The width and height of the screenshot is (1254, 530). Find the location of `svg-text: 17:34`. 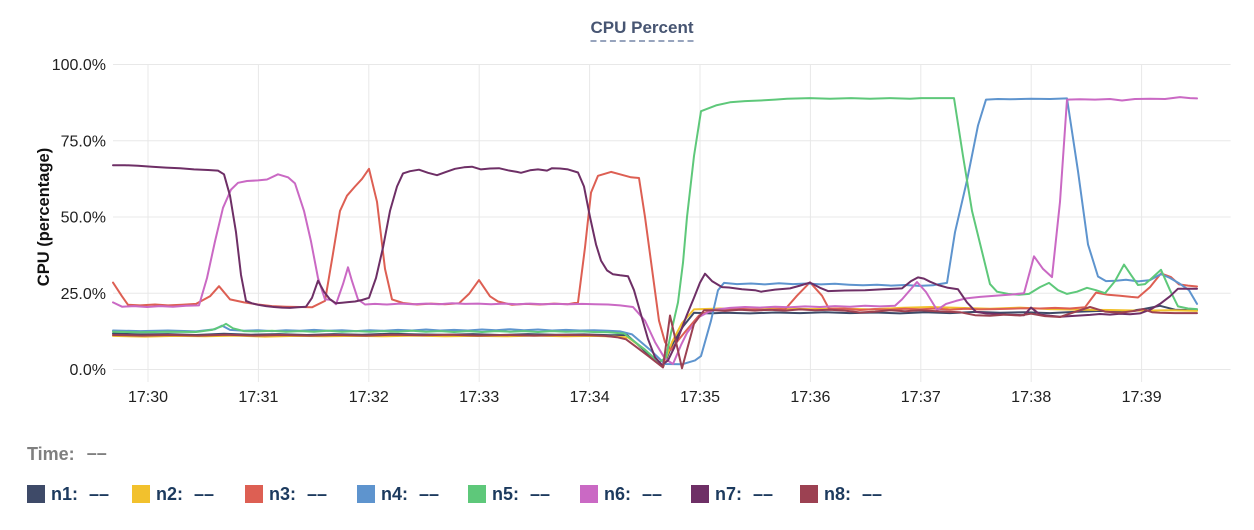

svg-text: 17:34 is located at coordinates (590, 397).